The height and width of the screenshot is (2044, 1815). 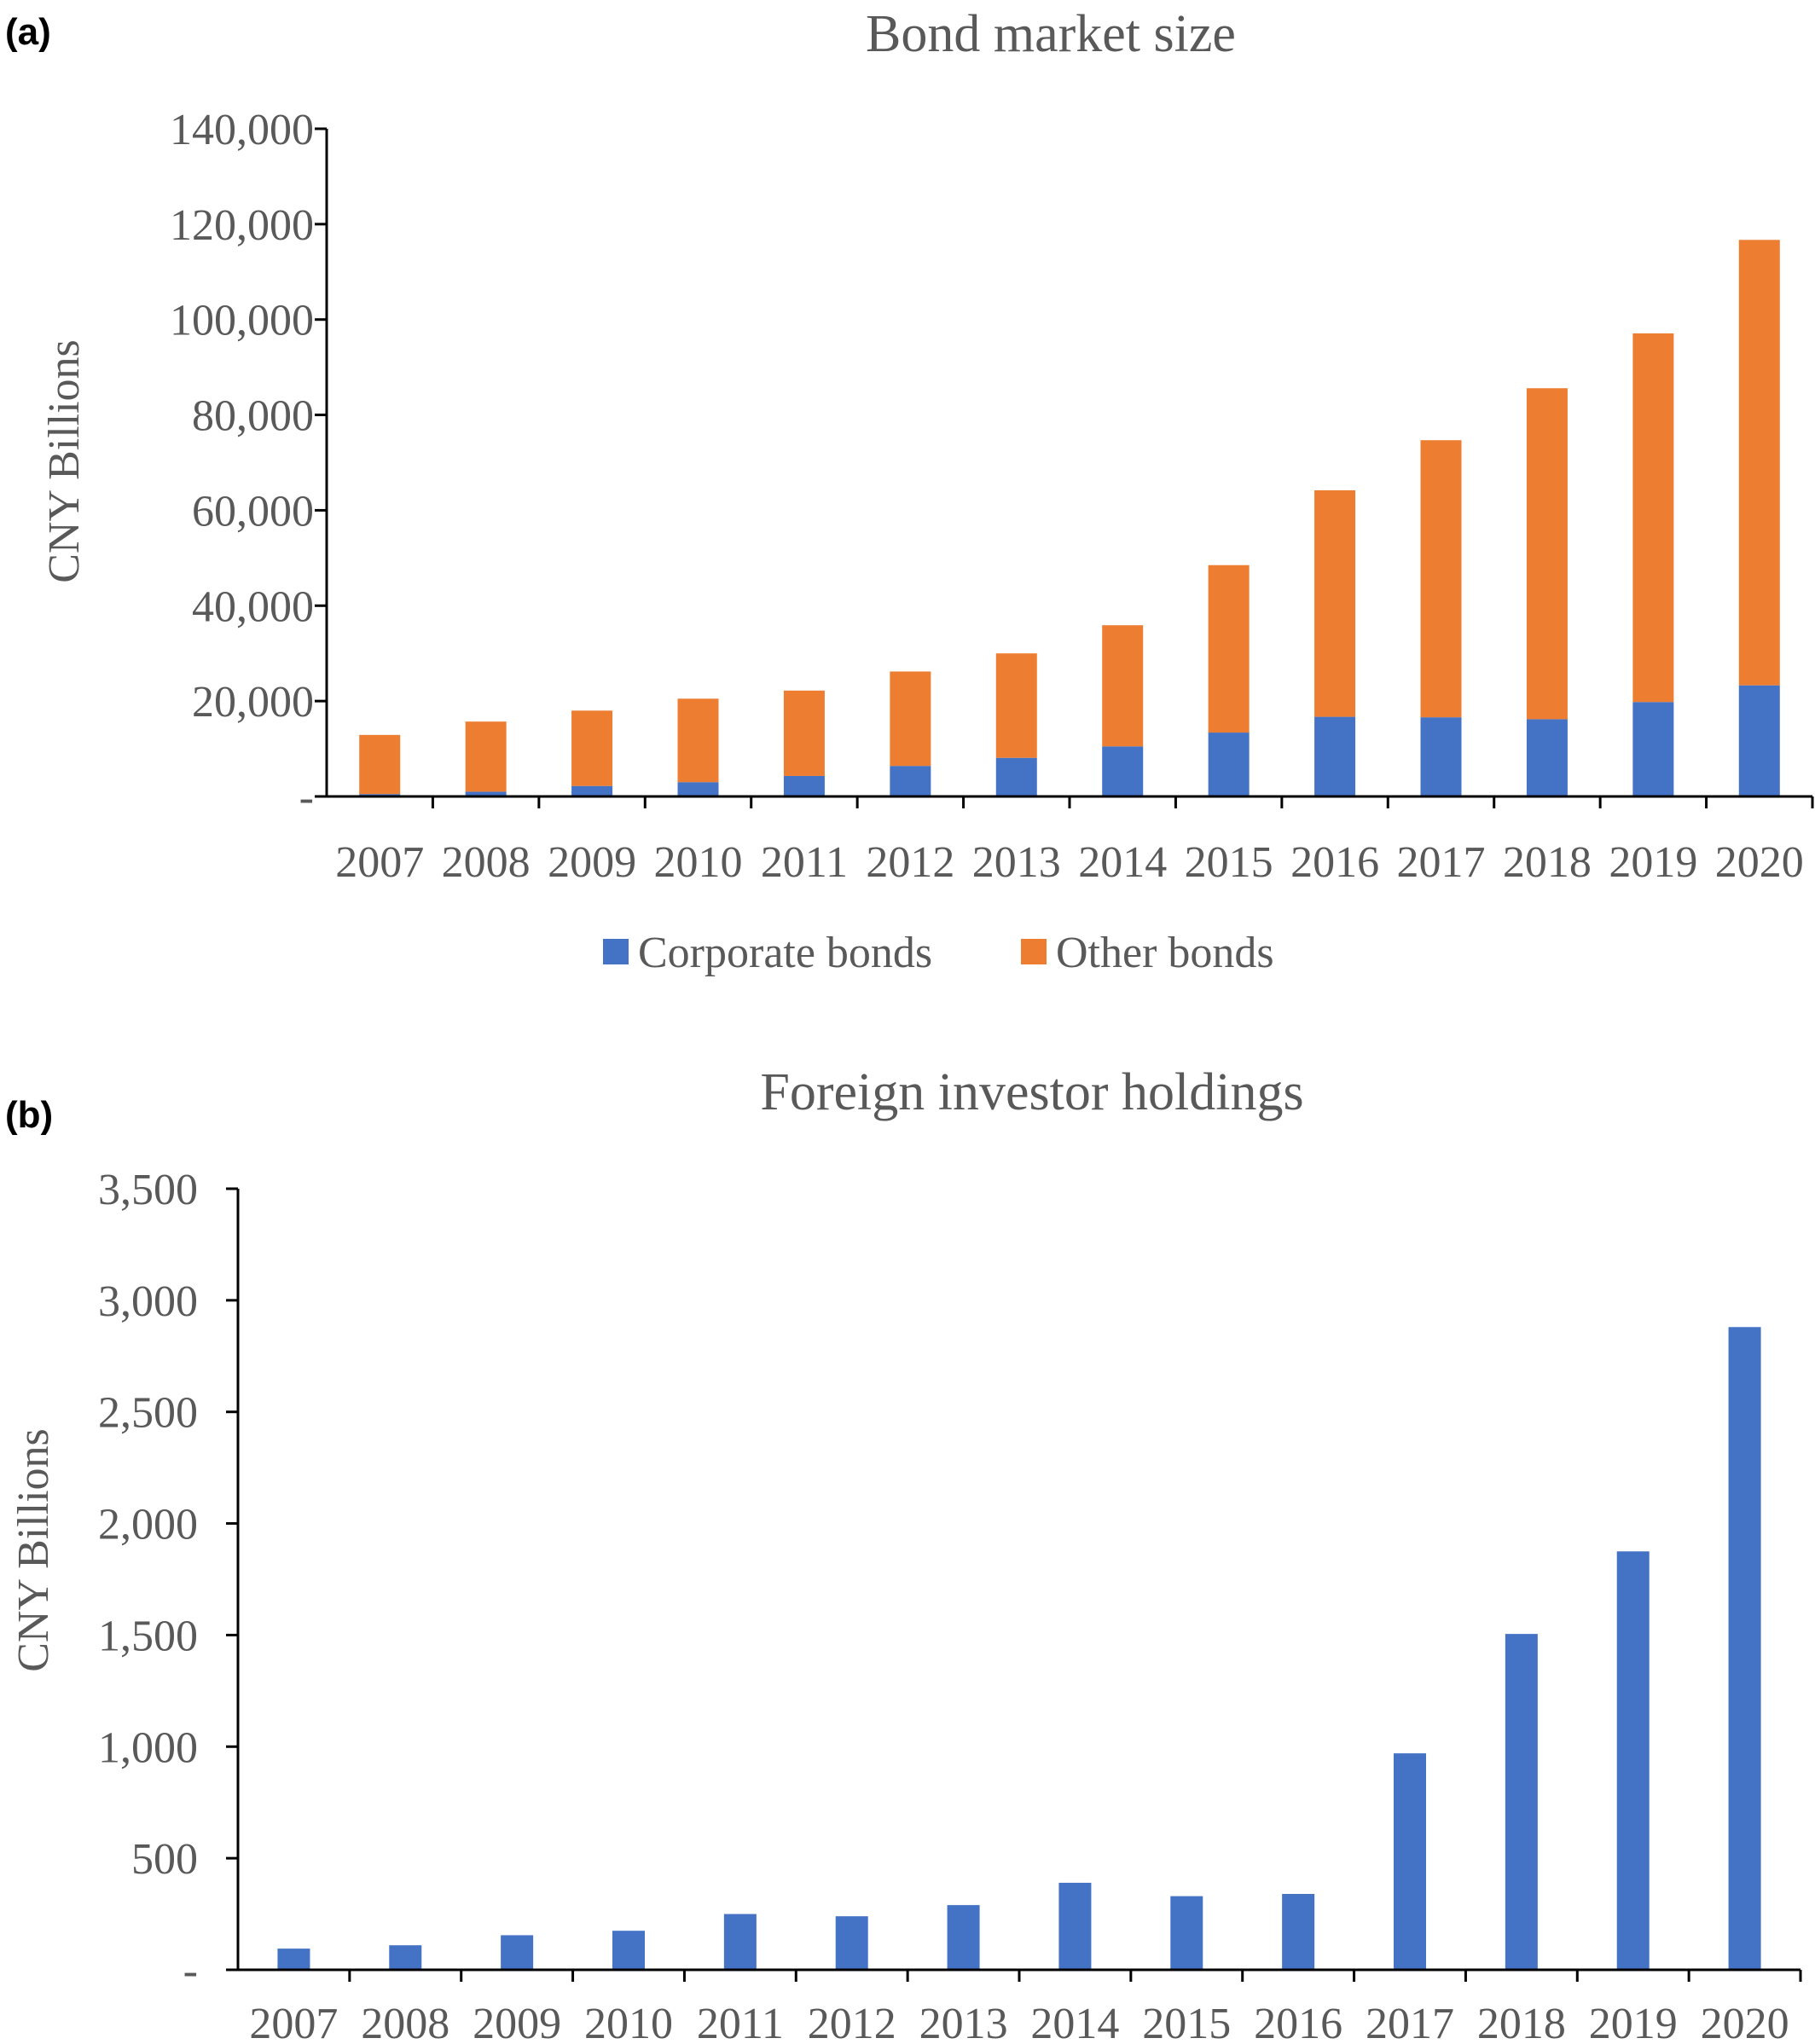 I want to click on chart-a-y-tick-label: 120,000, so click(x=242, y=226).